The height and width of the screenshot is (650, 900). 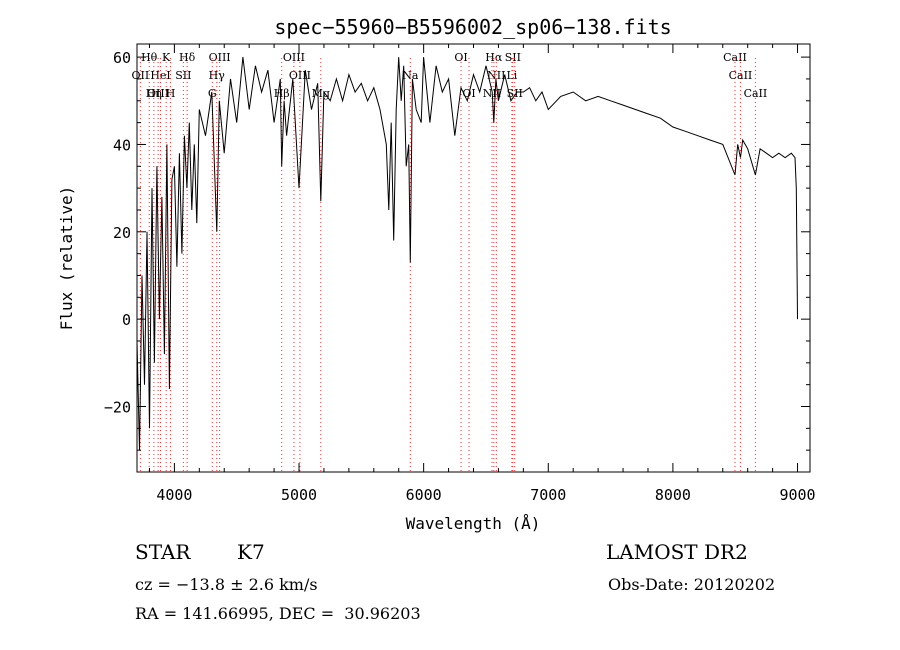 What do you see at coordinates (673, 495) in the screenshot?
I see `x-tick-label: 8000` at bounding box center [673, 495].